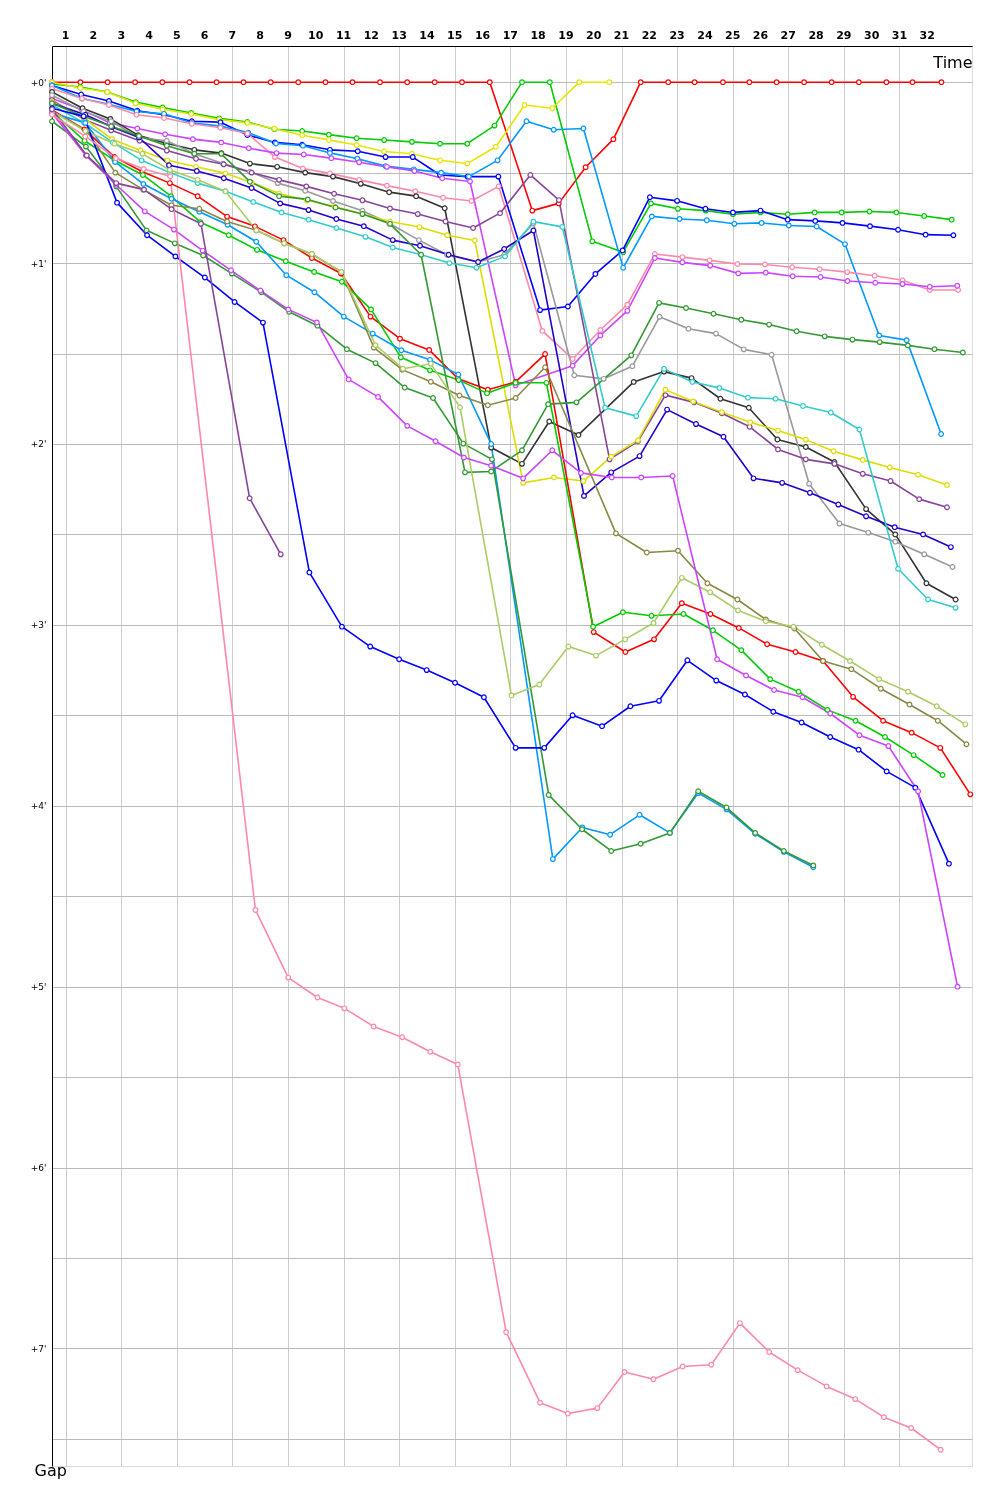  What do you see at coordinates (38, 625) in the screenshot?
I see `y-tick-label: +3'` at bounding box center [38, 625].